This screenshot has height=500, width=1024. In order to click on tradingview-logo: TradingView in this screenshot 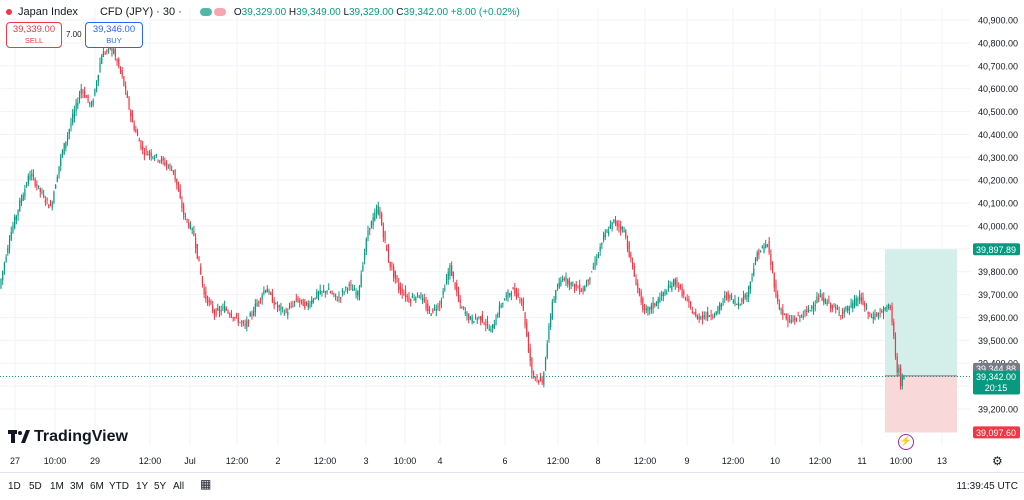, I will do `click(68, 437)`.